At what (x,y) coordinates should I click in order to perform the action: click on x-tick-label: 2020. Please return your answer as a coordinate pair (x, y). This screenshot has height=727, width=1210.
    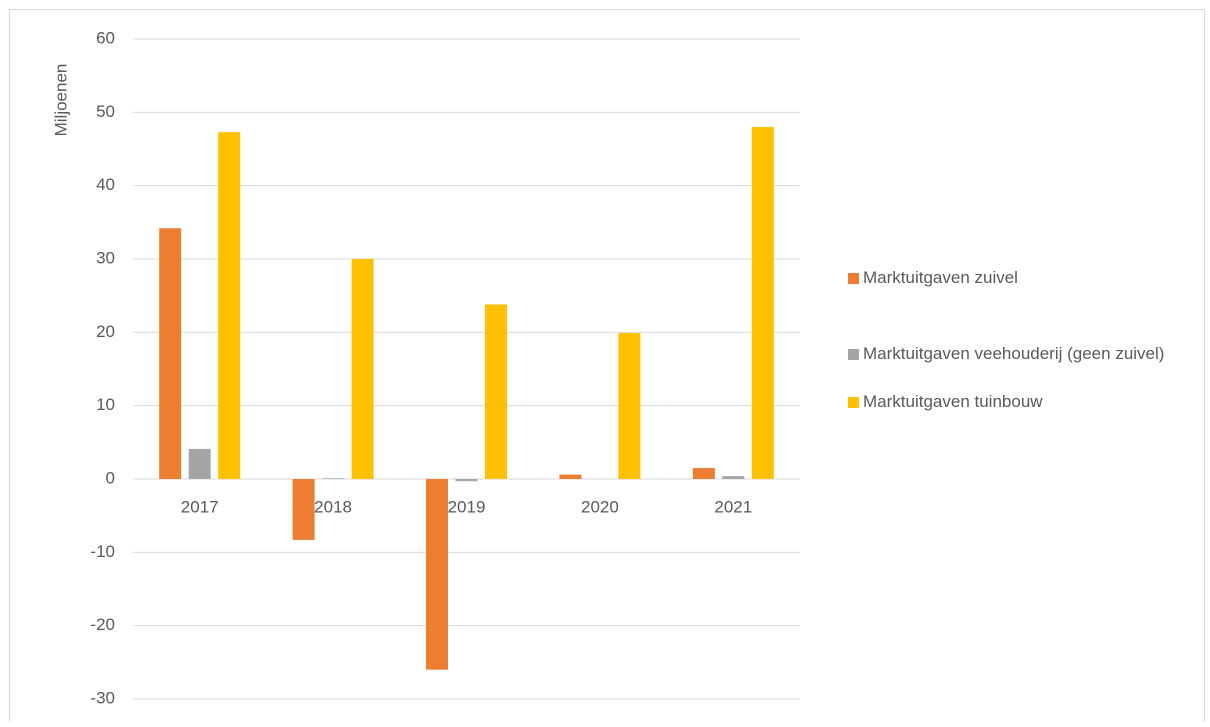
    Looking at the image, I should click on (600, 506).